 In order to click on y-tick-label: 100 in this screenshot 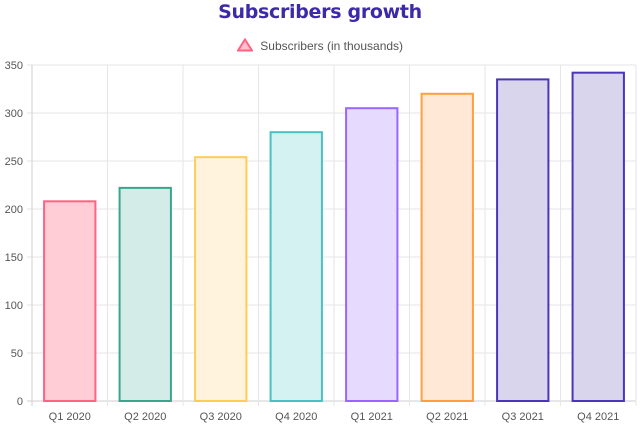, I will do `click(14, 306)`.